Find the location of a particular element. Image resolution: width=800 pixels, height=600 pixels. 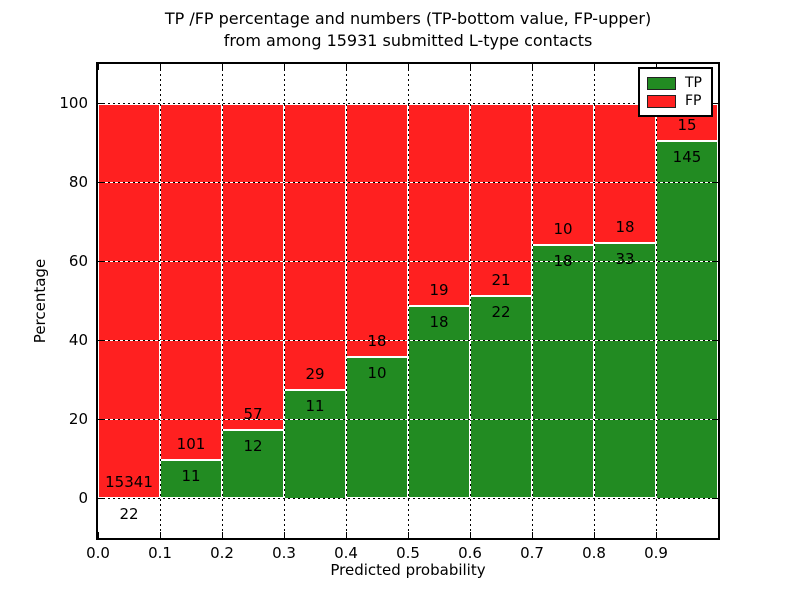

y-tick-label: 60 is located at coordinates (78, 260).